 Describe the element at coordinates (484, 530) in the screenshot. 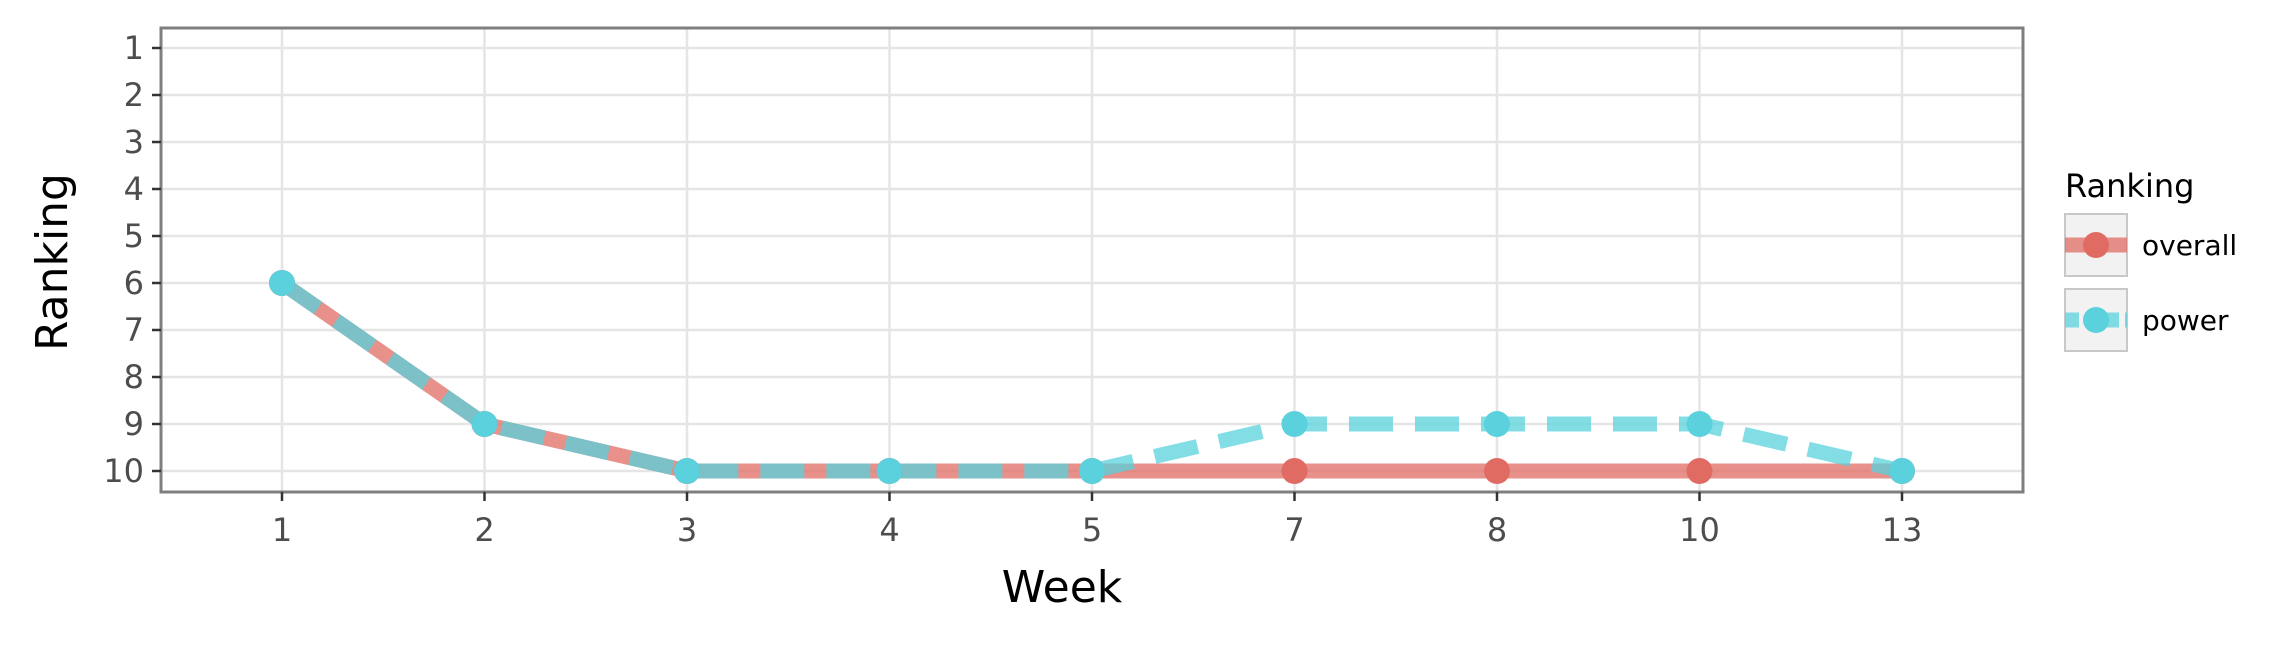

I see `x-tick-label: 2` at that location.